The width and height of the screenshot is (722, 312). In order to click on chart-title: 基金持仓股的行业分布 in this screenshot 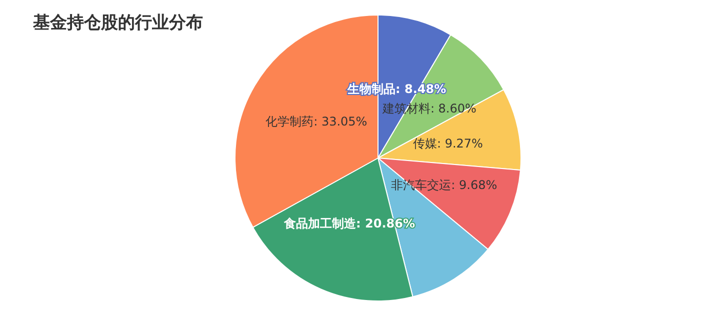, I will do `click(117, 23)`.